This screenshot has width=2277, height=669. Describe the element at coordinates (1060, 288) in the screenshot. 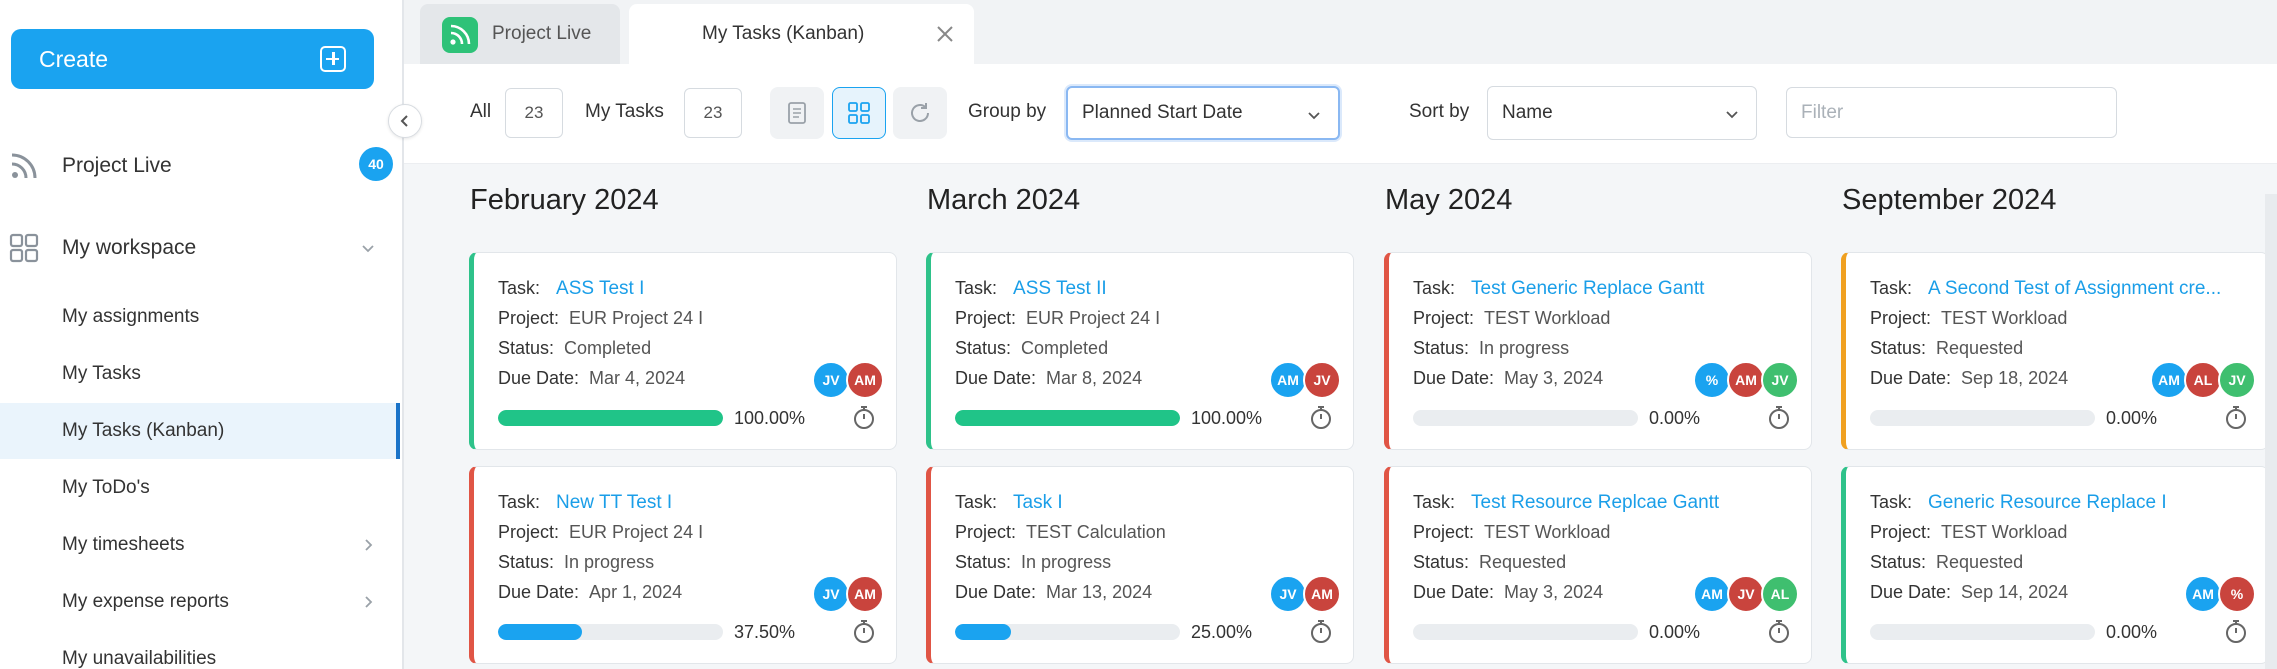

I see `task-link: ASS Test II` at that location.